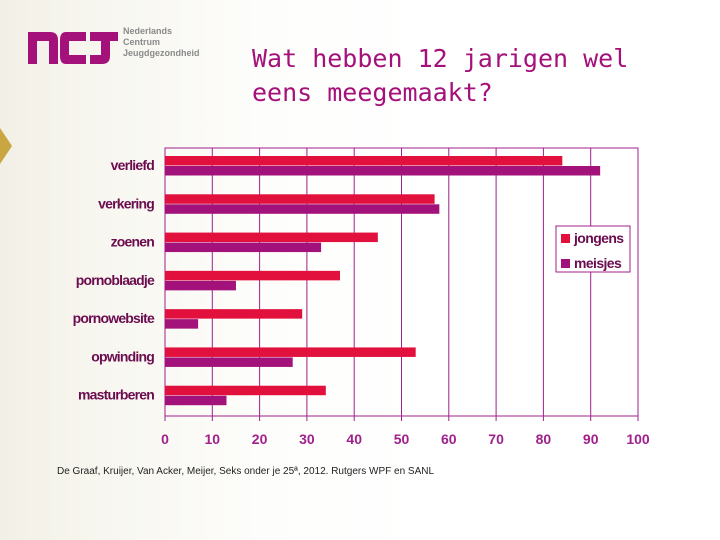 The width and height of the screenshot is (720, 540). I want to click on category-label: pornoblaadje, so click(115, 280).